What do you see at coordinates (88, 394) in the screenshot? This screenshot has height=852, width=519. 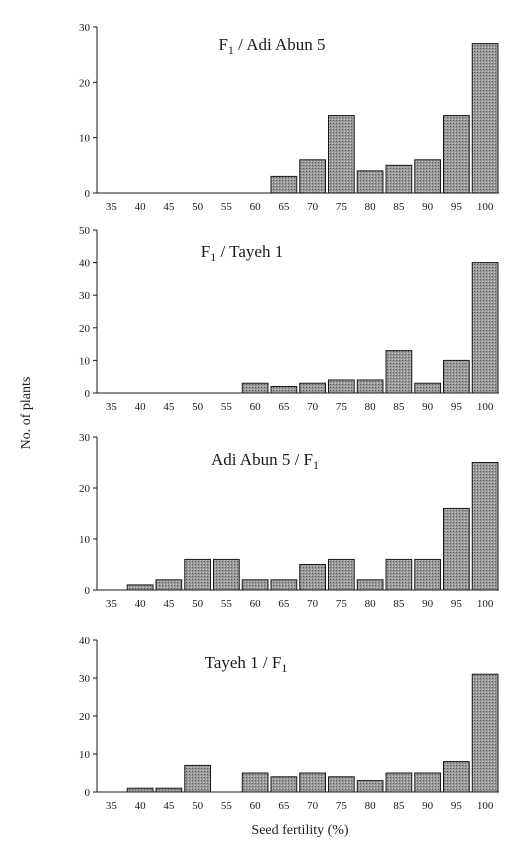 I see `y-tick-label: 0` at bounding box center [88, 394].